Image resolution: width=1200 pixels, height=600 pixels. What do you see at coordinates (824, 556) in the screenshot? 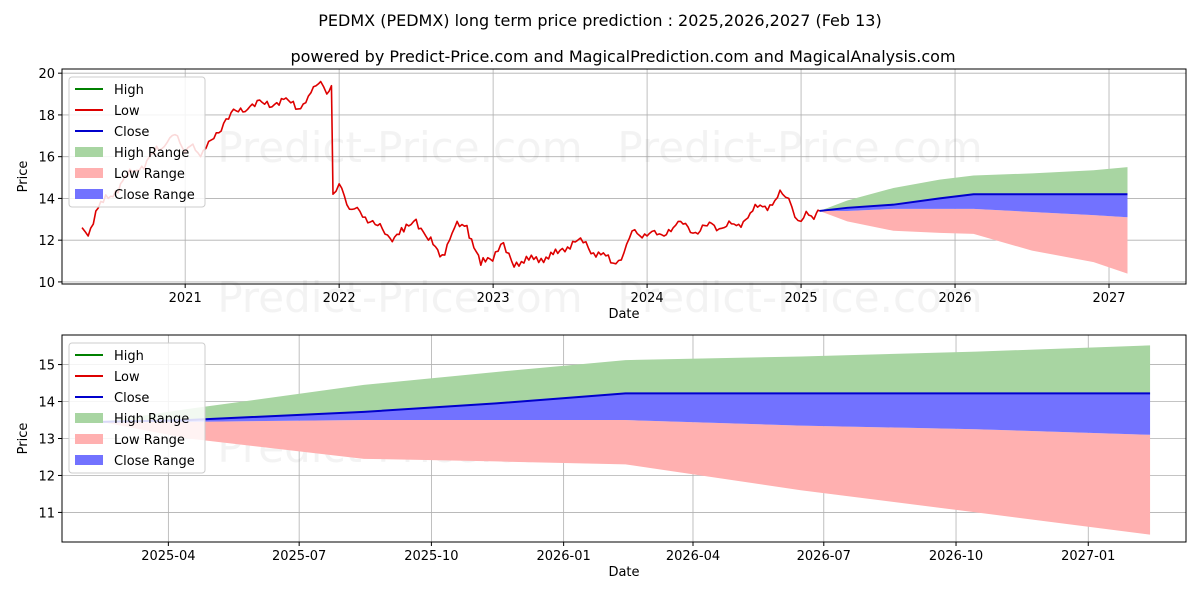
I see `x-tick-label: 2026-07` at bounding box center [824, 556].